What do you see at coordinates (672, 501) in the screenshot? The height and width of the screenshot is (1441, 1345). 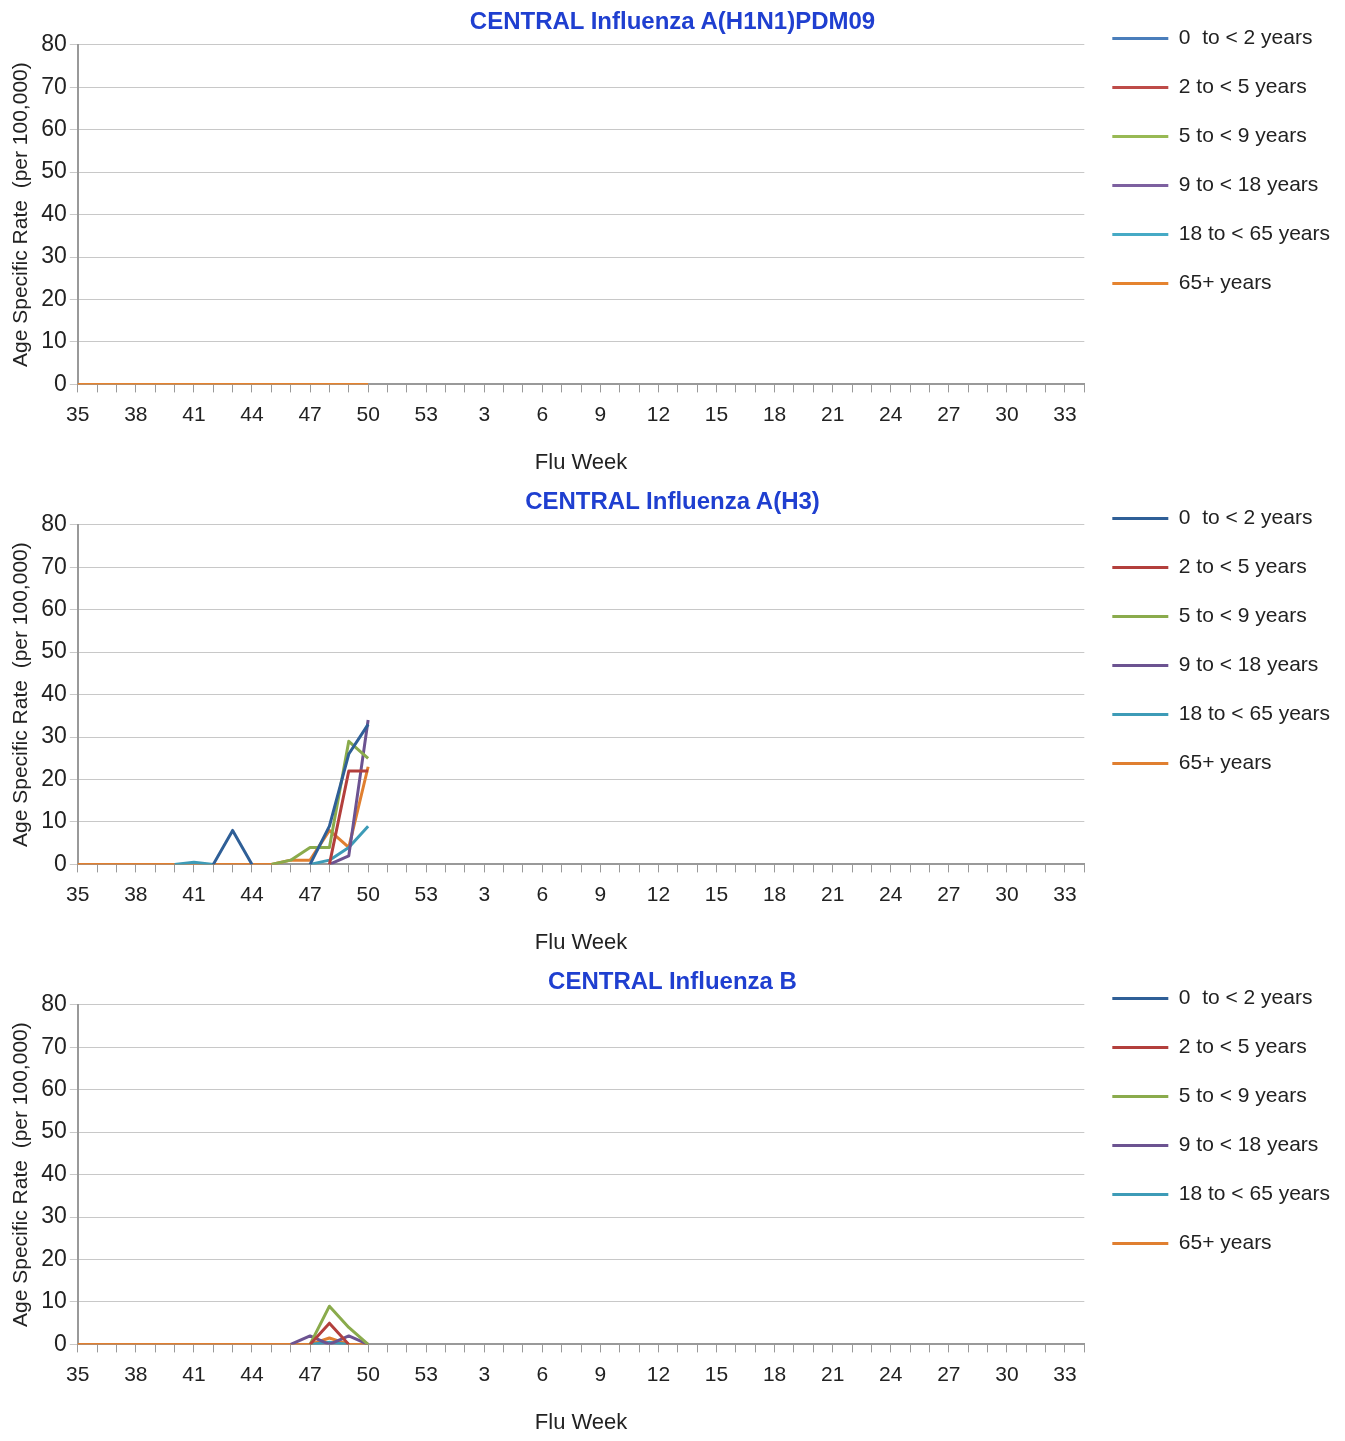 I see `chart-title: CENTRAL Influenza A(H3)` at bounding box center [672, 501].